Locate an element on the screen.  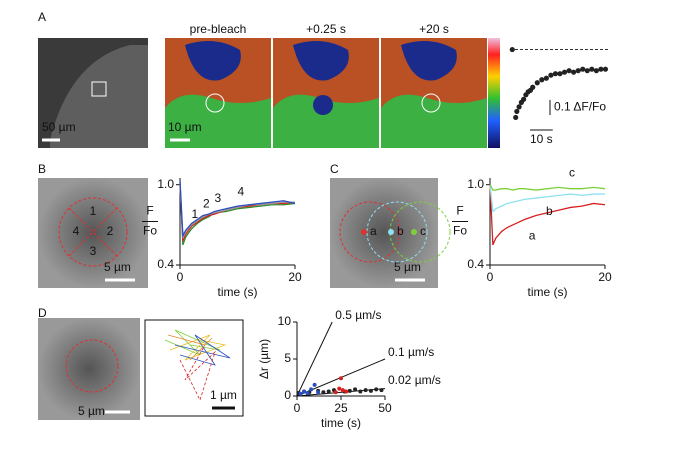
scale-label: 0.1 ΔF/Fo is located at coordinates (580, 107).